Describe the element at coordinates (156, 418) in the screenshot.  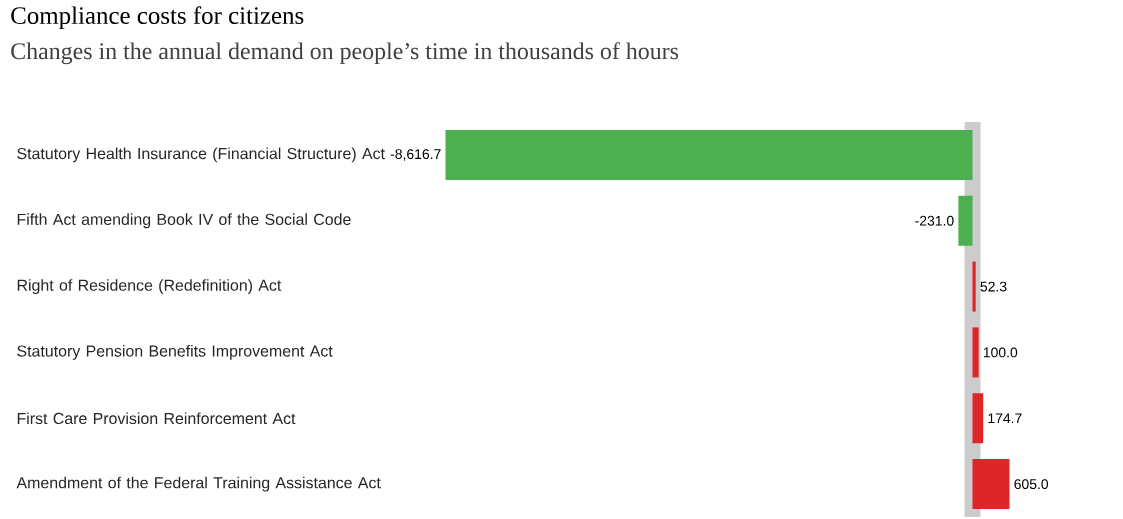
I see `y-tick-label: First Care Provision Reinforcement Act` at that location.